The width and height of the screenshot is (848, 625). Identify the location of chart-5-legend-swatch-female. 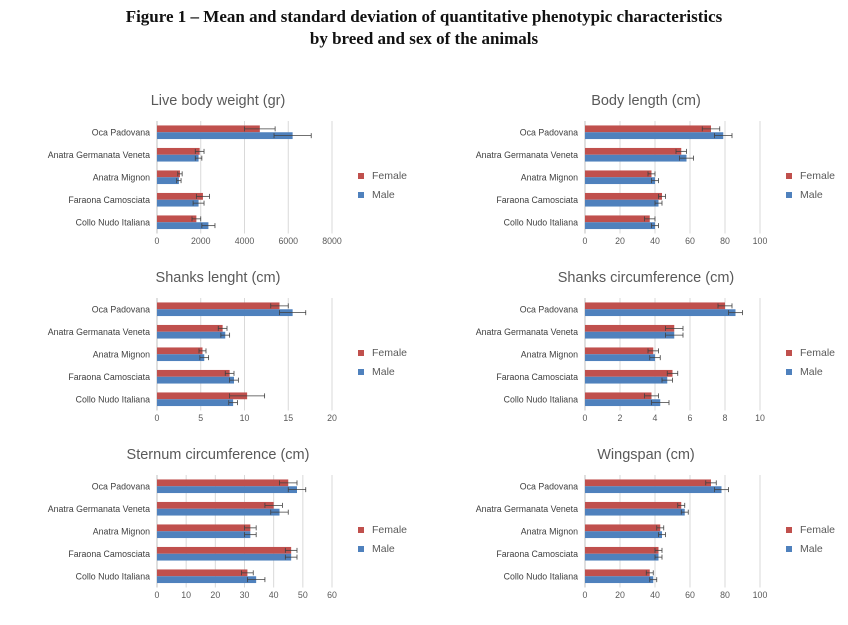
(789, 530).